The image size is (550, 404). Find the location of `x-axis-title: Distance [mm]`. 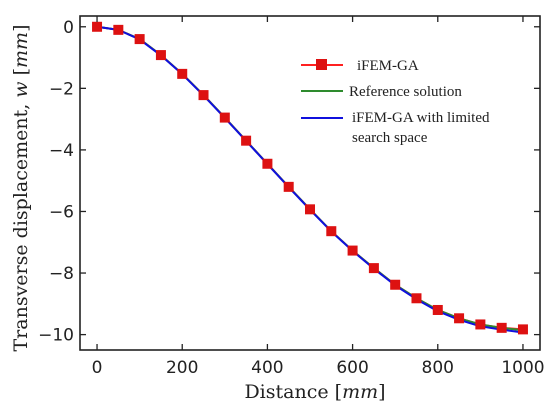

x-axis-title: Distance [mm] is located at coordinates (314, 392).